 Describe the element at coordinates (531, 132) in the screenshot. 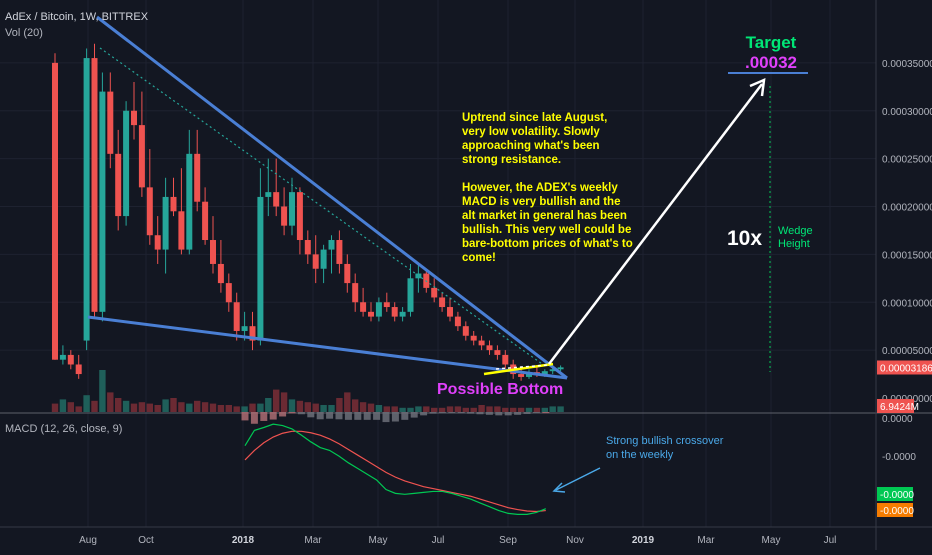

I see `note-line: very low volatility. Slowly` at that location.